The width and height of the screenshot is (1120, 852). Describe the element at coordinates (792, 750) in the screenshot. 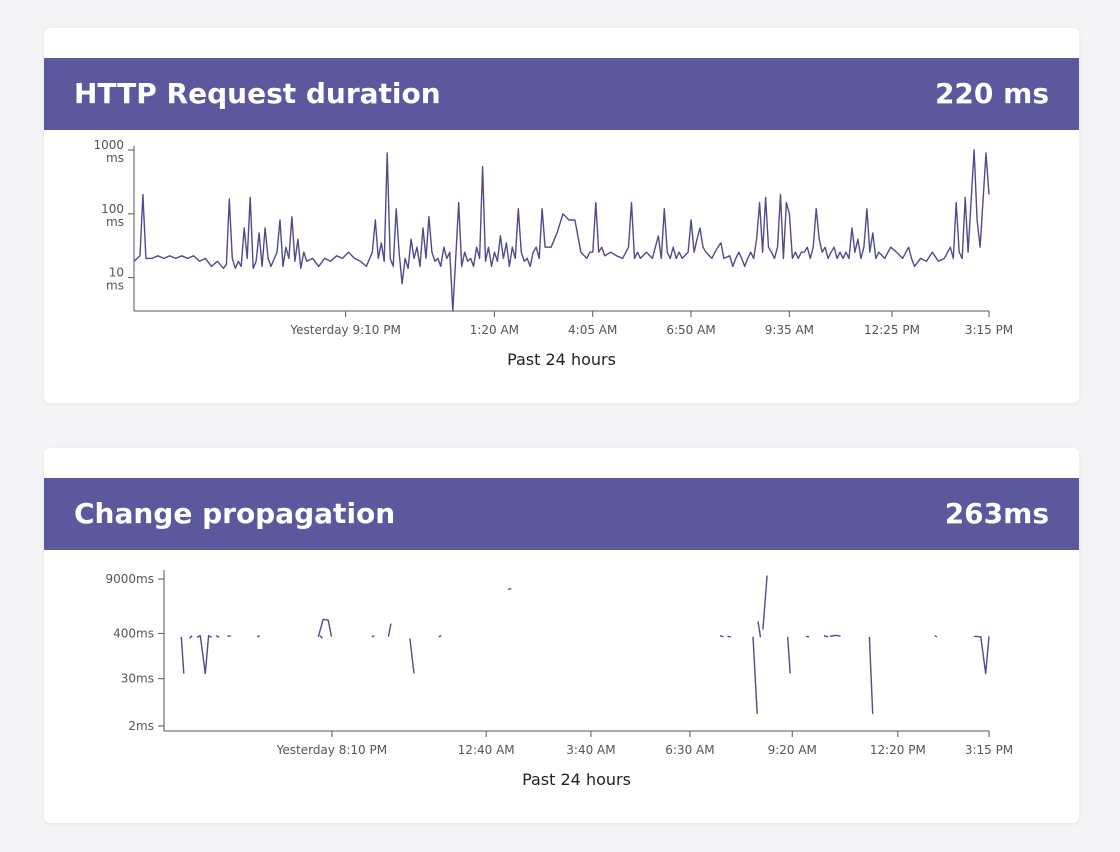

I see `x-tick-label: 9:20 AM` at that location.